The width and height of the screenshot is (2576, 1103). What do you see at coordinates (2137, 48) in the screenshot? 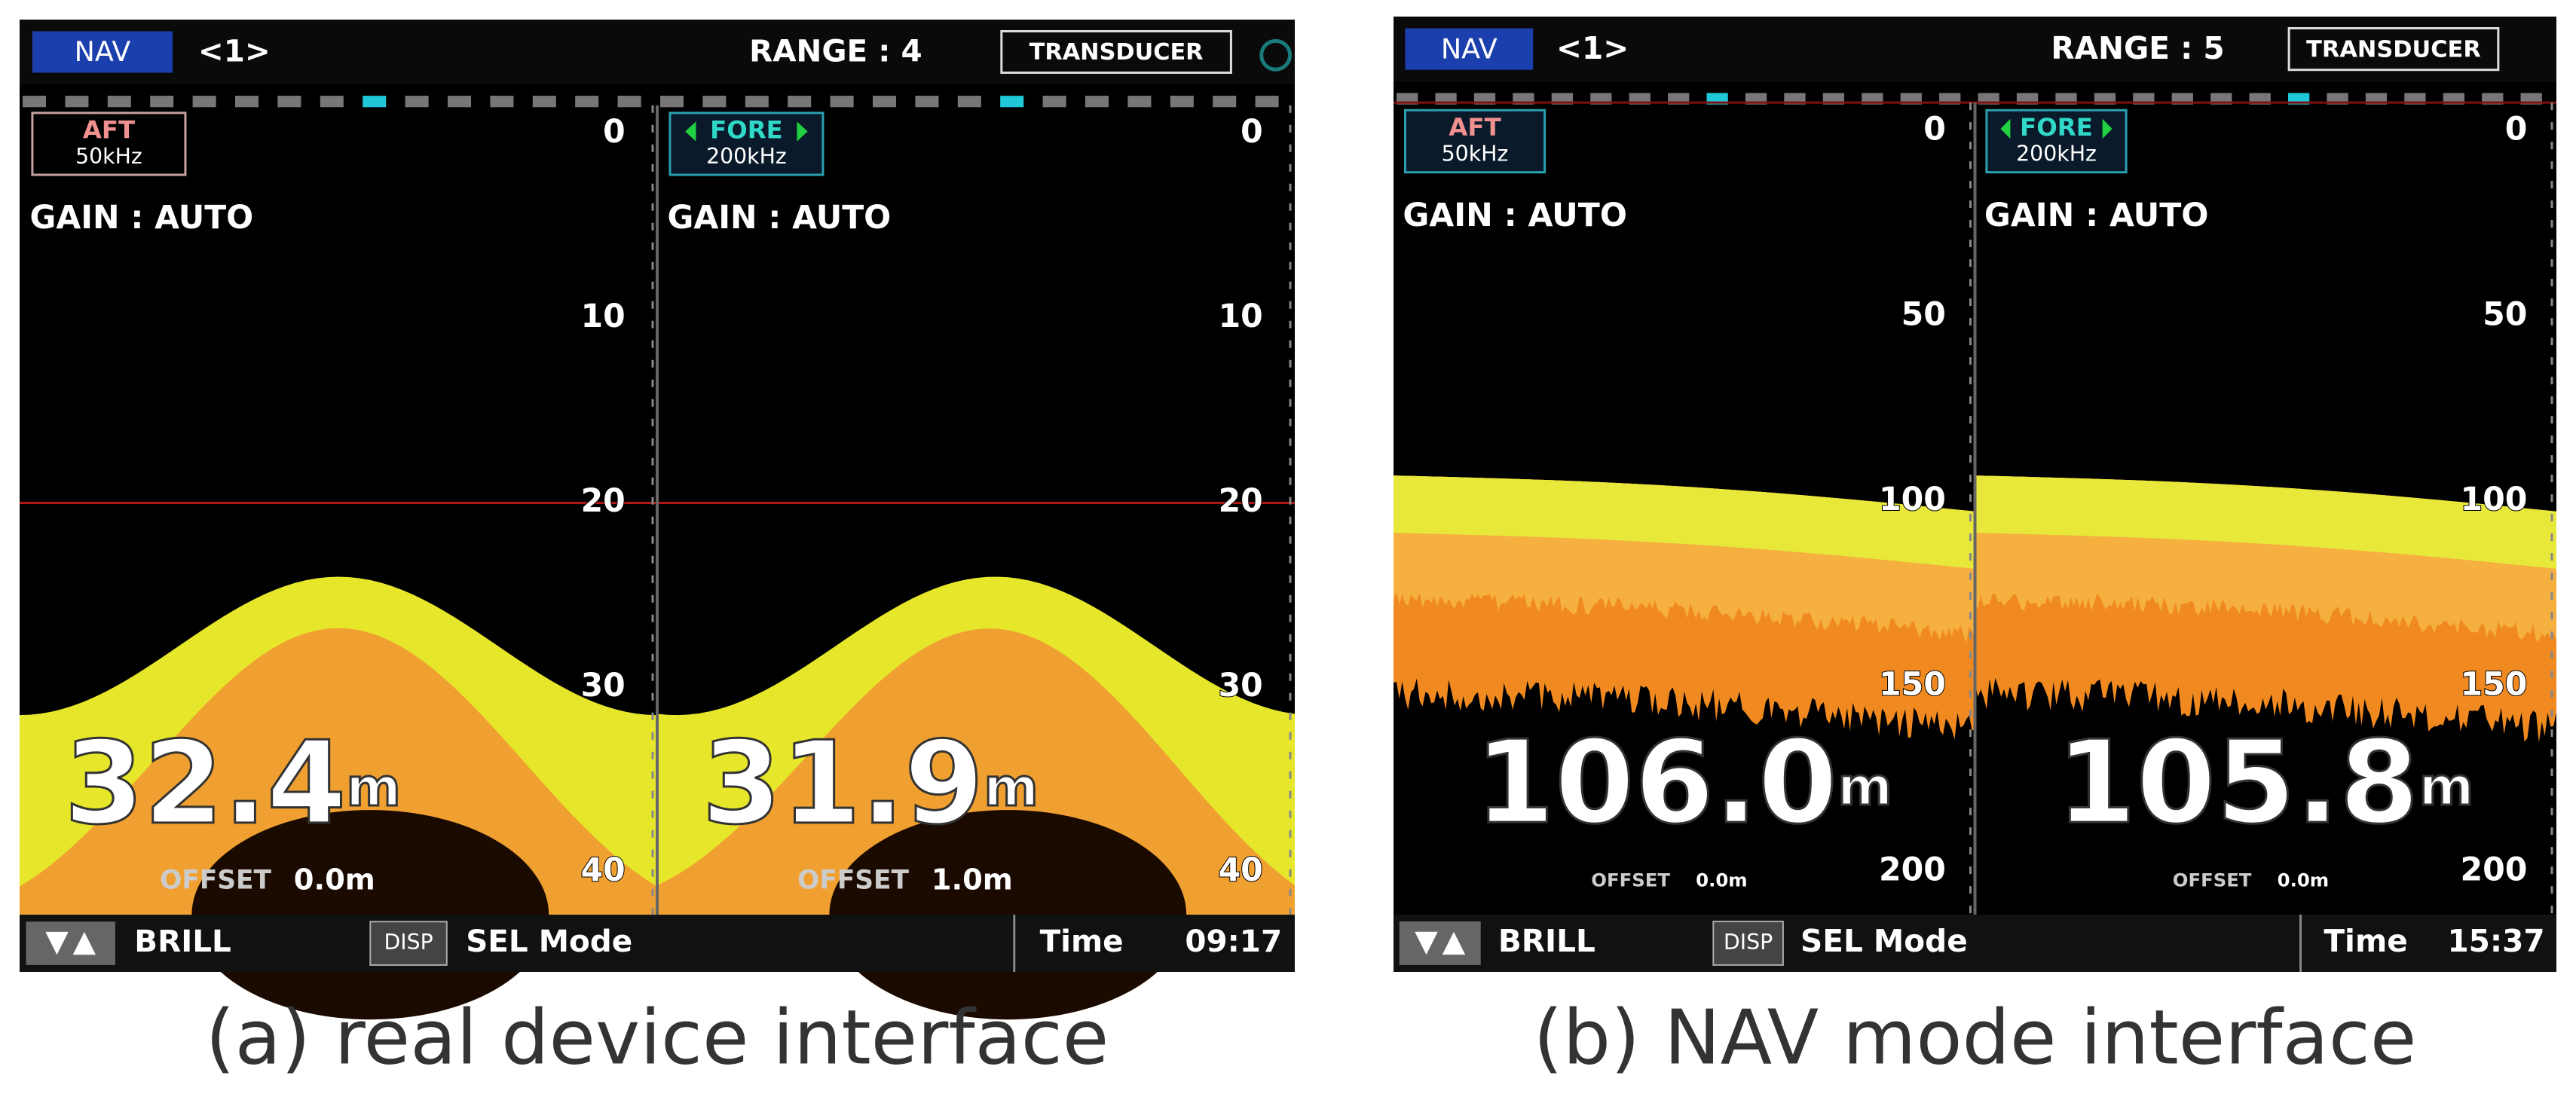
I see `range-label: RANGE : 5` at bounding box center [2137, 48].